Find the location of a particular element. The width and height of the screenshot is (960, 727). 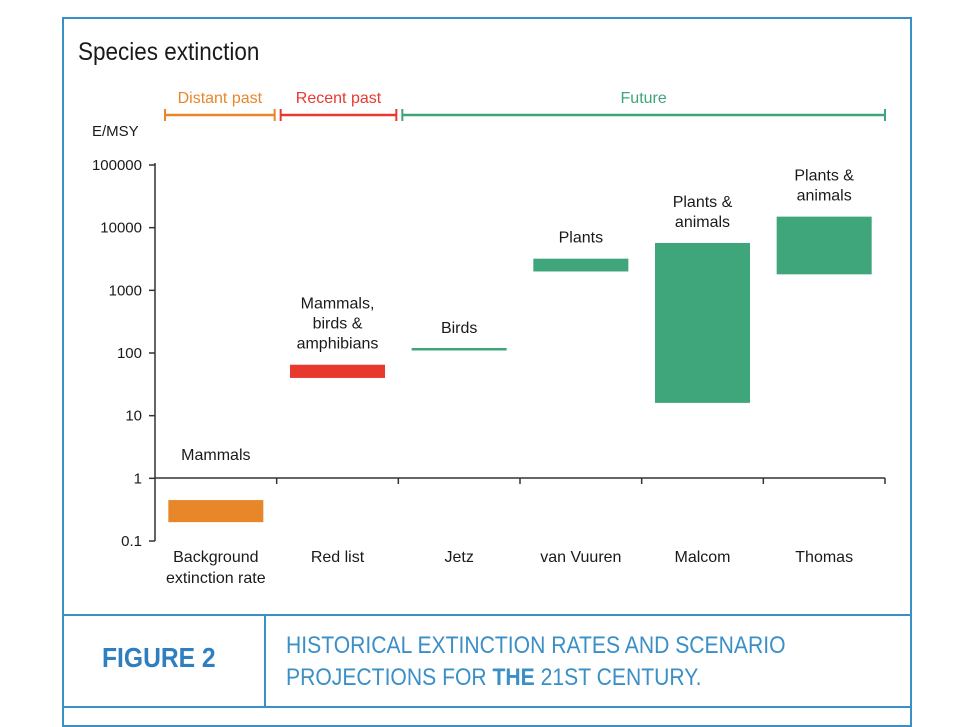

bar-label: Mammals, is located at coordinates (338, 304).